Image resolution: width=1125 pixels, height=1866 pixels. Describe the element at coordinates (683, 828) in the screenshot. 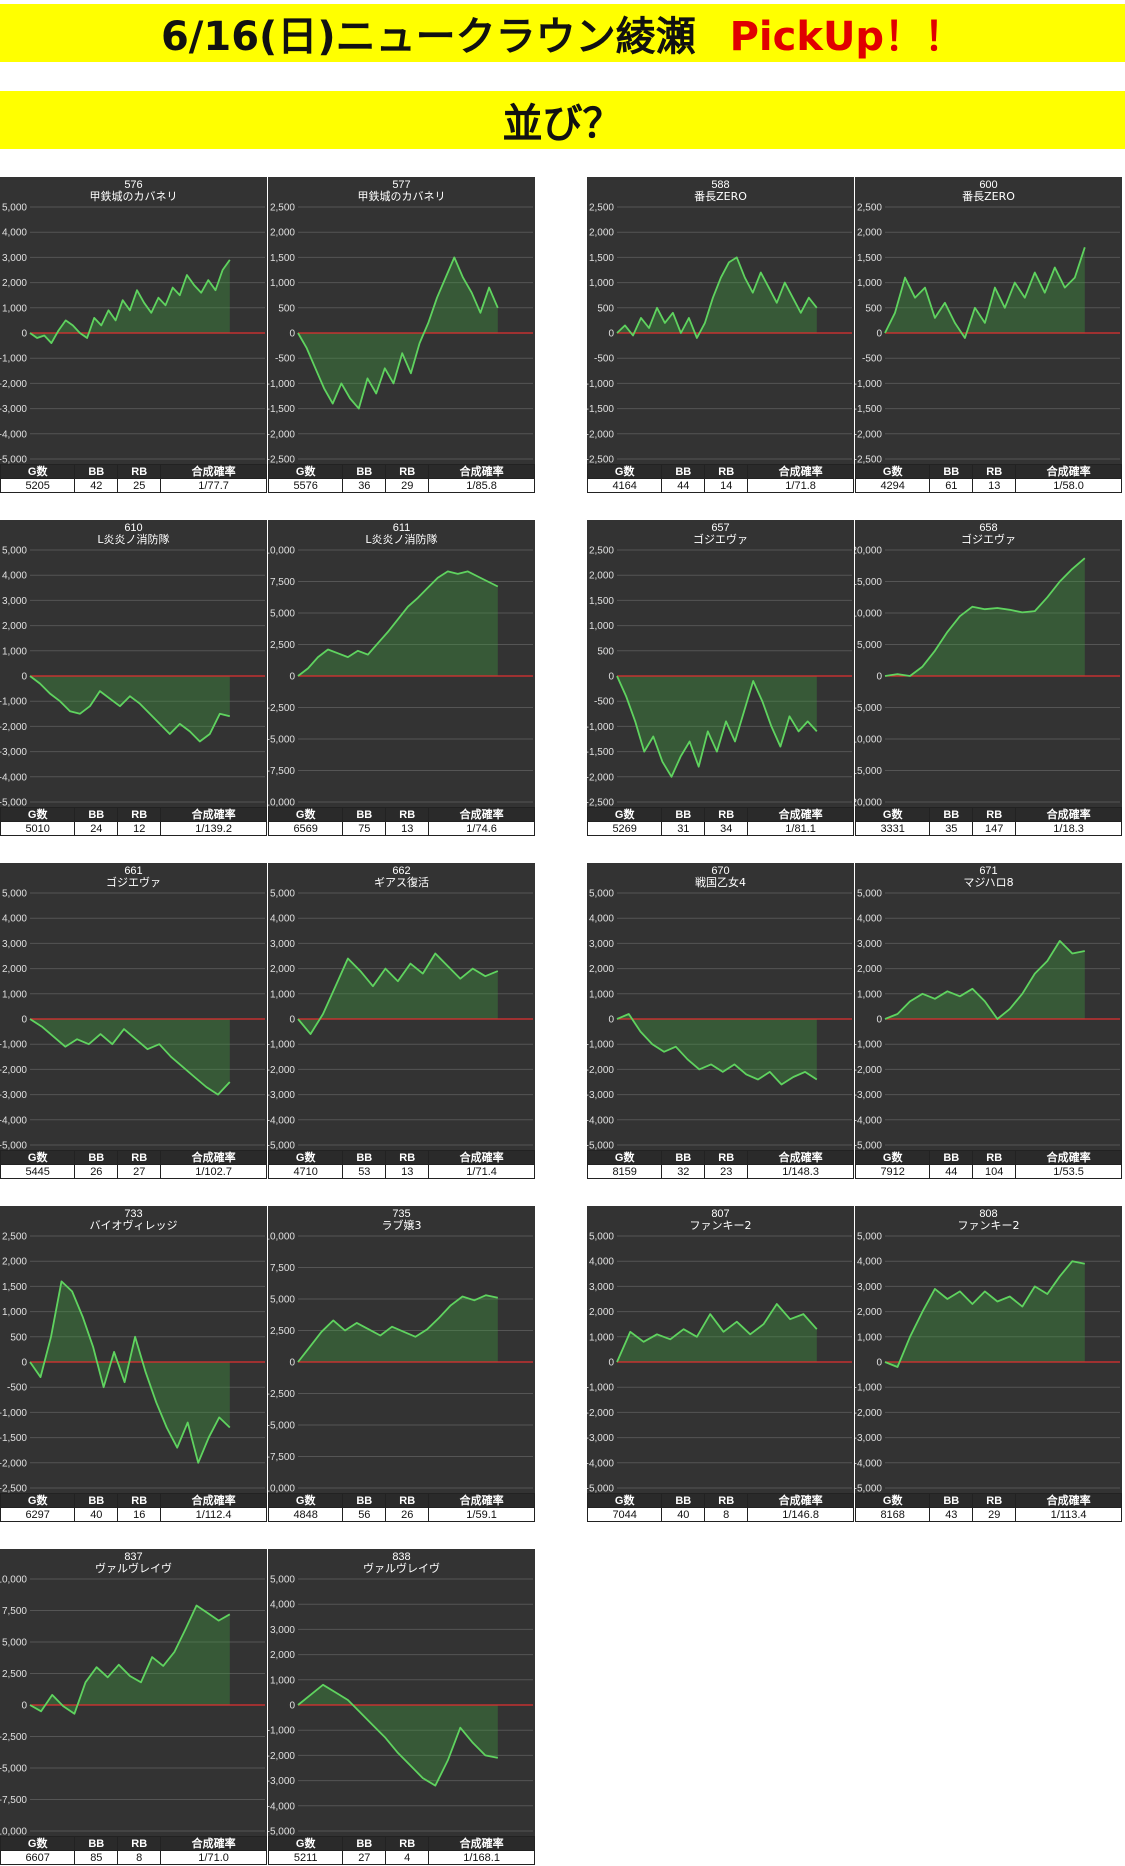

I see `stats-value-cell: 31` at that location.